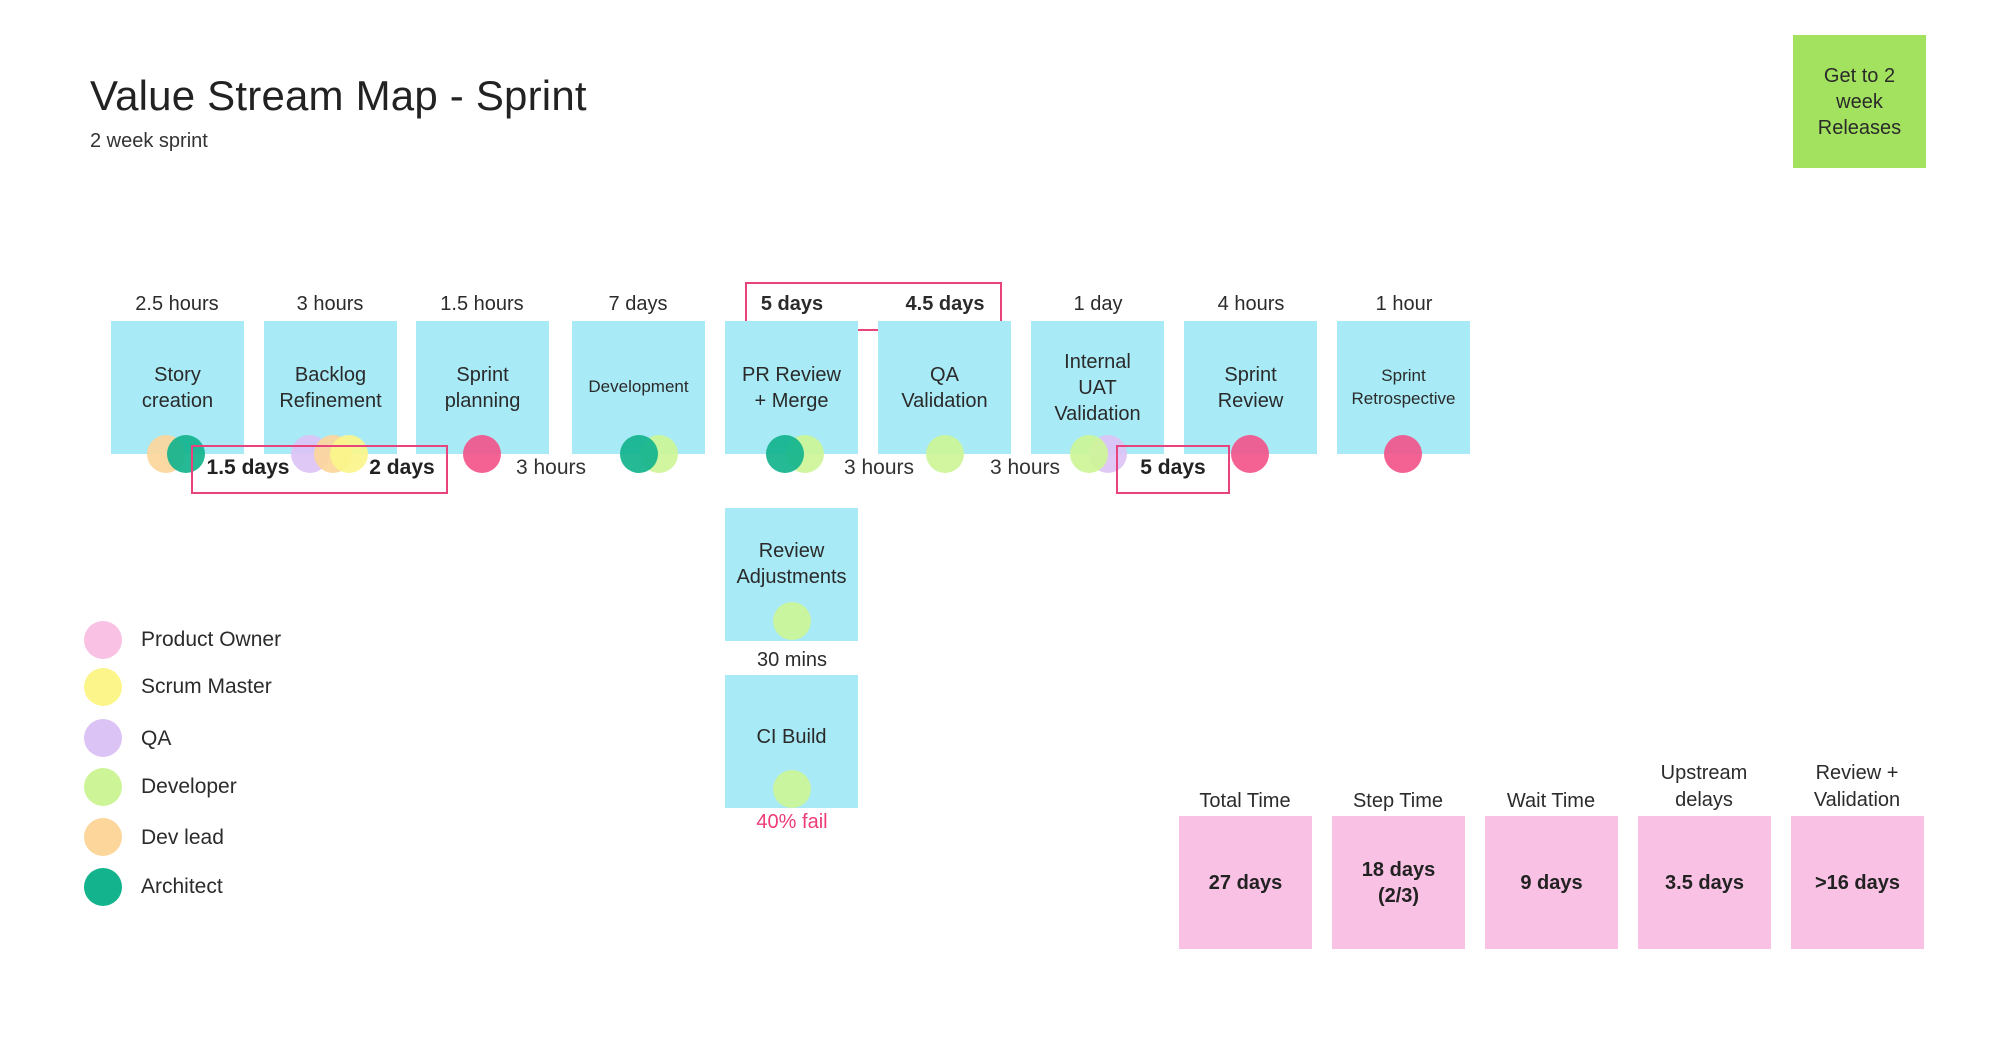 Image resolution: width=1999 pixels, height=1037 pixels. I want to click on step-qa-validation: QA Validation, so click(944, 387).